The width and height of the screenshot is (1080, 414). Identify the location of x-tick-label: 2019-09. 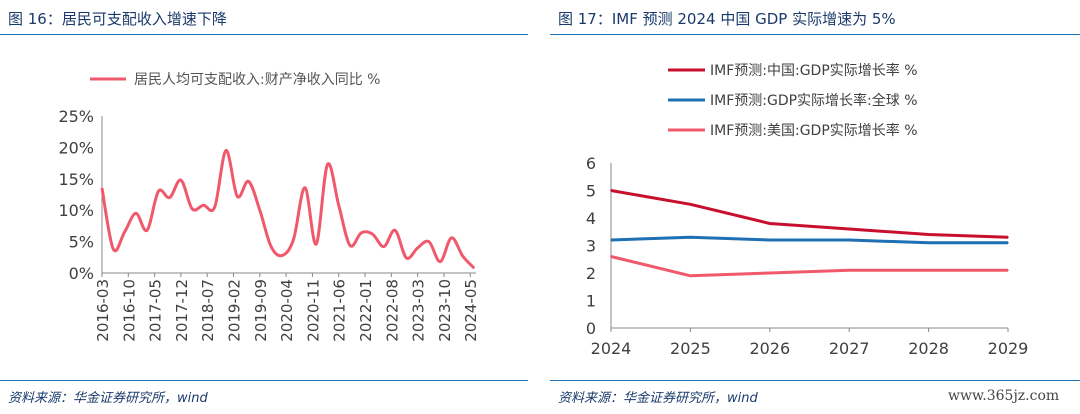
(261, 310).